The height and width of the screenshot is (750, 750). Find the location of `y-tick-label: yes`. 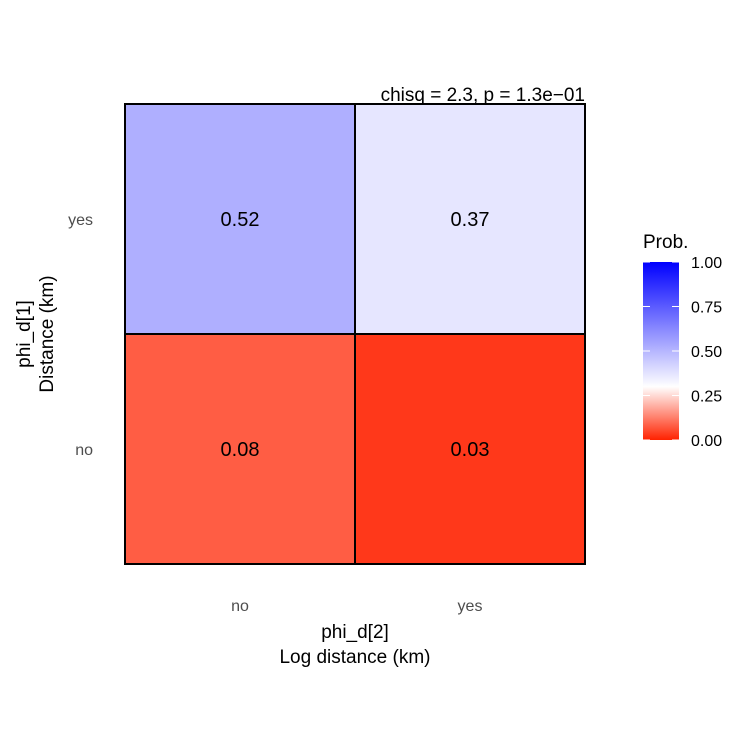

y-tick-label: yes is located at coordinates (80, 220).